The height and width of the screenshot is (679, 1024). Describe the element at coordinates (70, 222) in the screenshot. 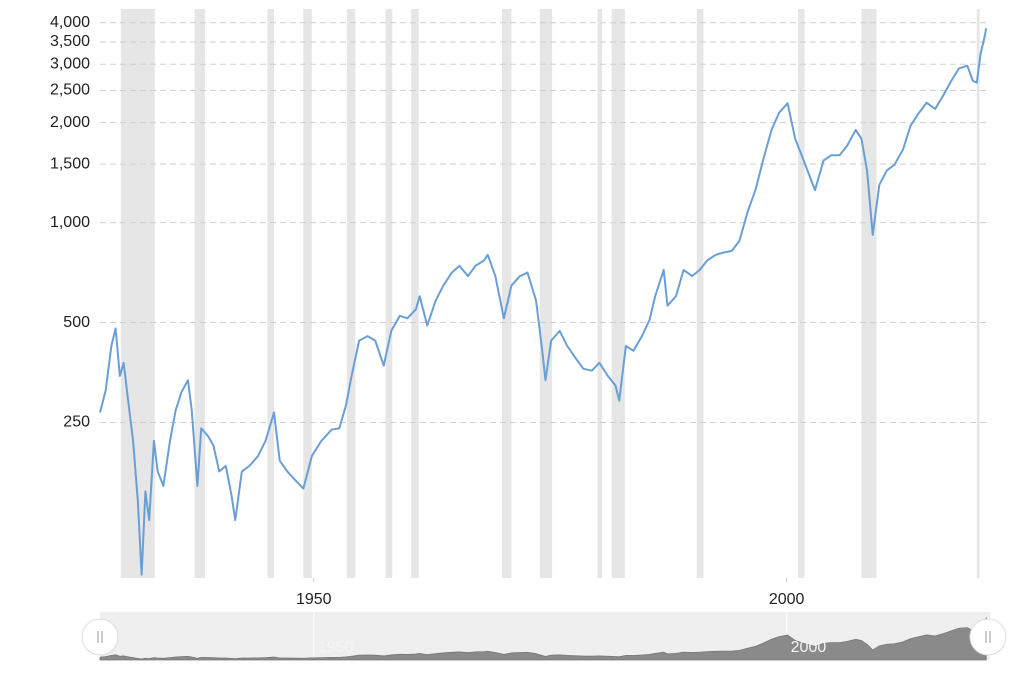

I see `y-tick-label: 1,000` at that location.